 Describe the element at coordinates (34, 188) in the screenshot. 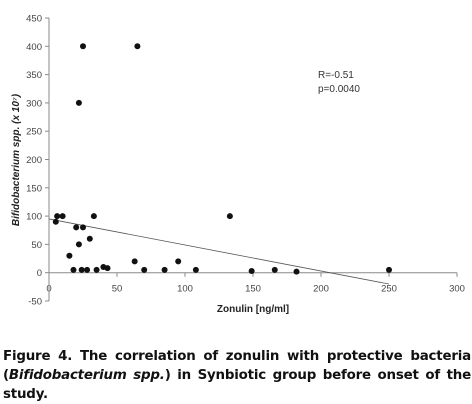

I see `y-tick-label: 150` at that location.